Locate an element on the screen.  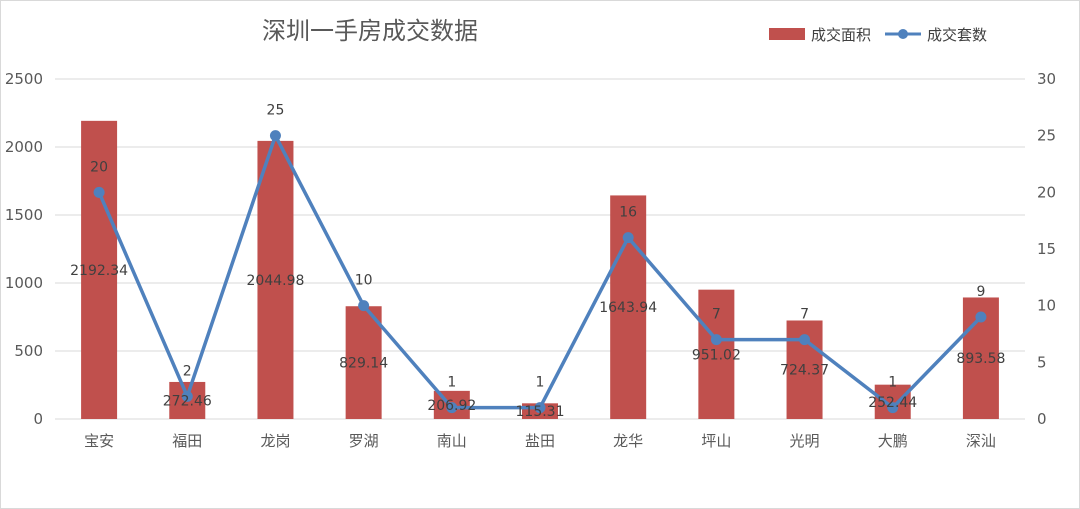
legend-label-line: 成交套数 is located at coordinates (957, 35).